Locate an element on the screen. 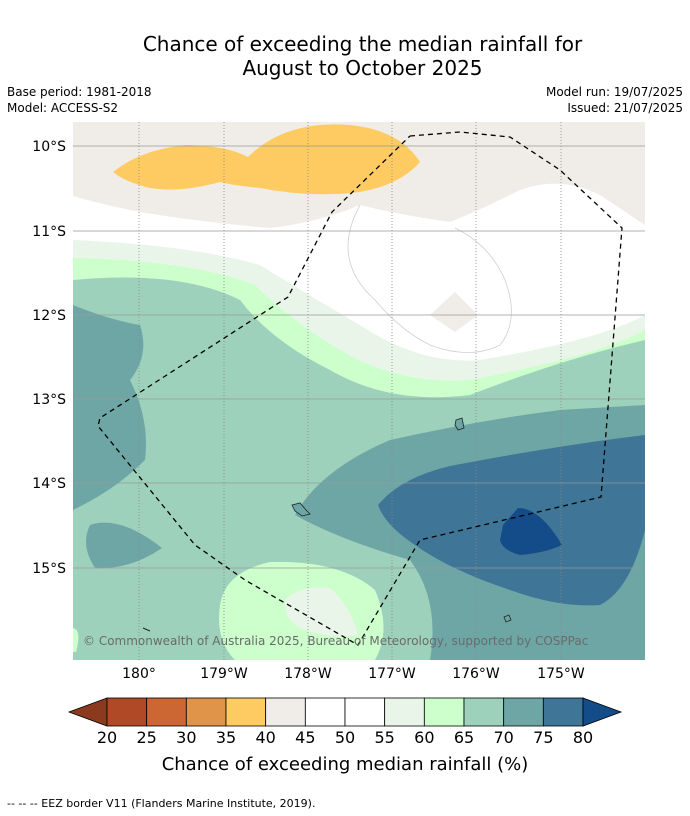 This screenshot has height=816, width=690. contour-line is located at coordinates (429, 278).